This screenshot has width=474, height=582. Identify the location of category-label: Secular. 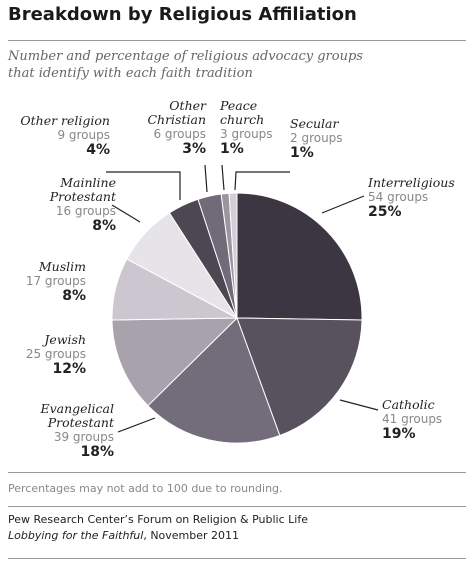
(314, 123).